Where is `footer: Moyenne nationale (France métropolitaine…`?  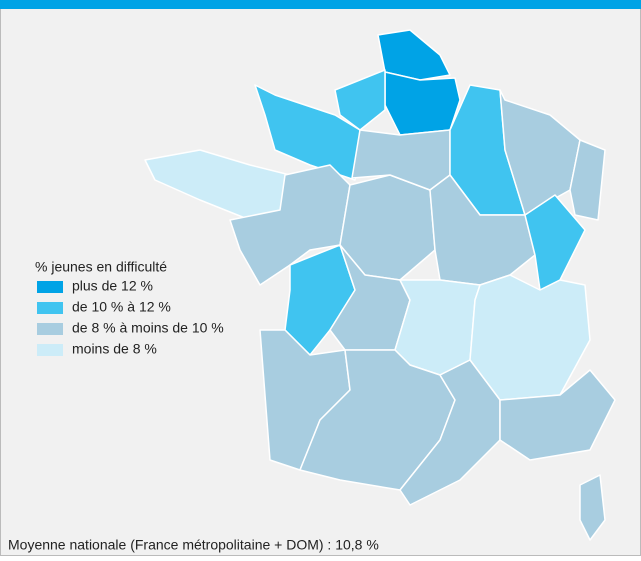
footer: Moyenne nationale (France métropolitaine… is located at coordinates (193, 545).